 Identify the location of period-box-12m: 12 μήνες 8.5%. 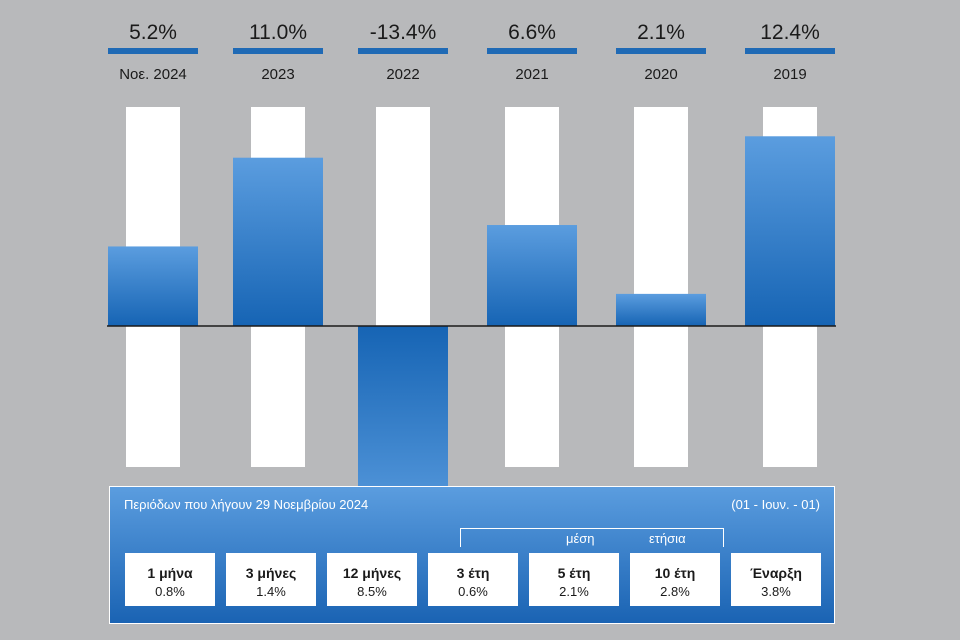
(372, 579).